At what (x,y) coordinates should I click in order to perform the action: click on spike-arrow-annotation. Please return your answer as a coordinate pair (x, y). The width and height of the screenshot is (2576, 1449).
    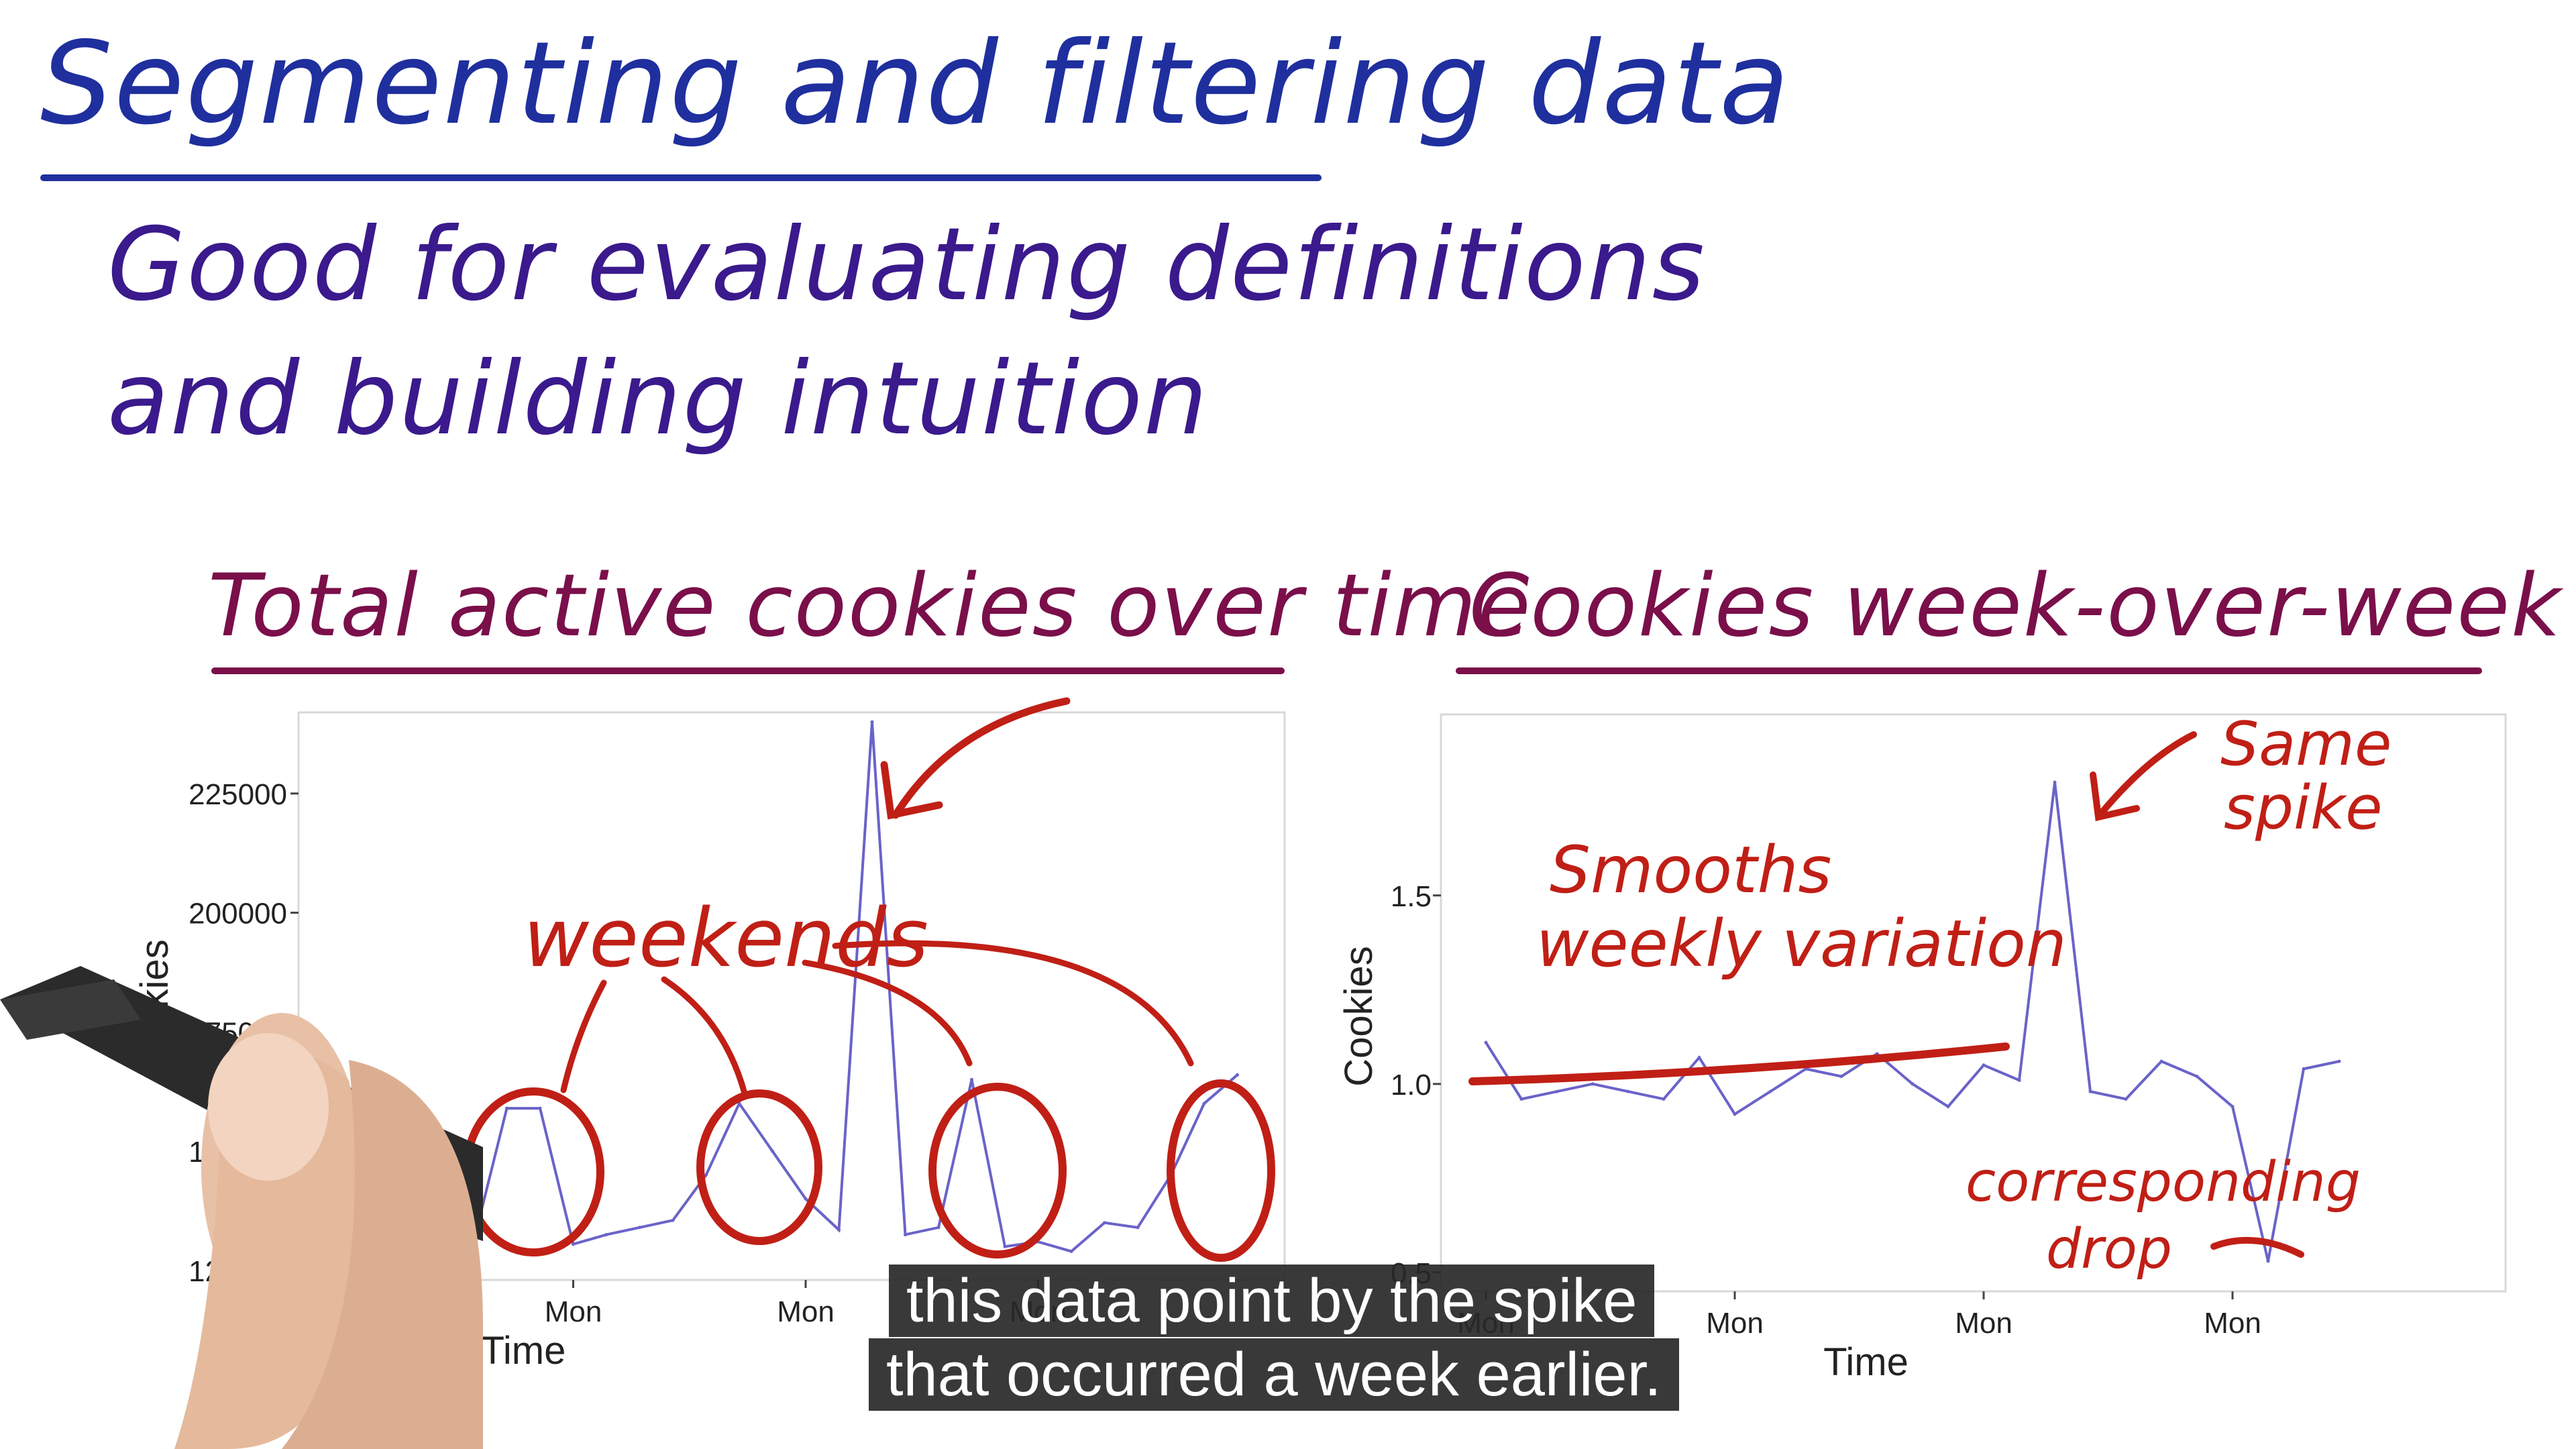
    Looking at the image, I should click on (981, 758).